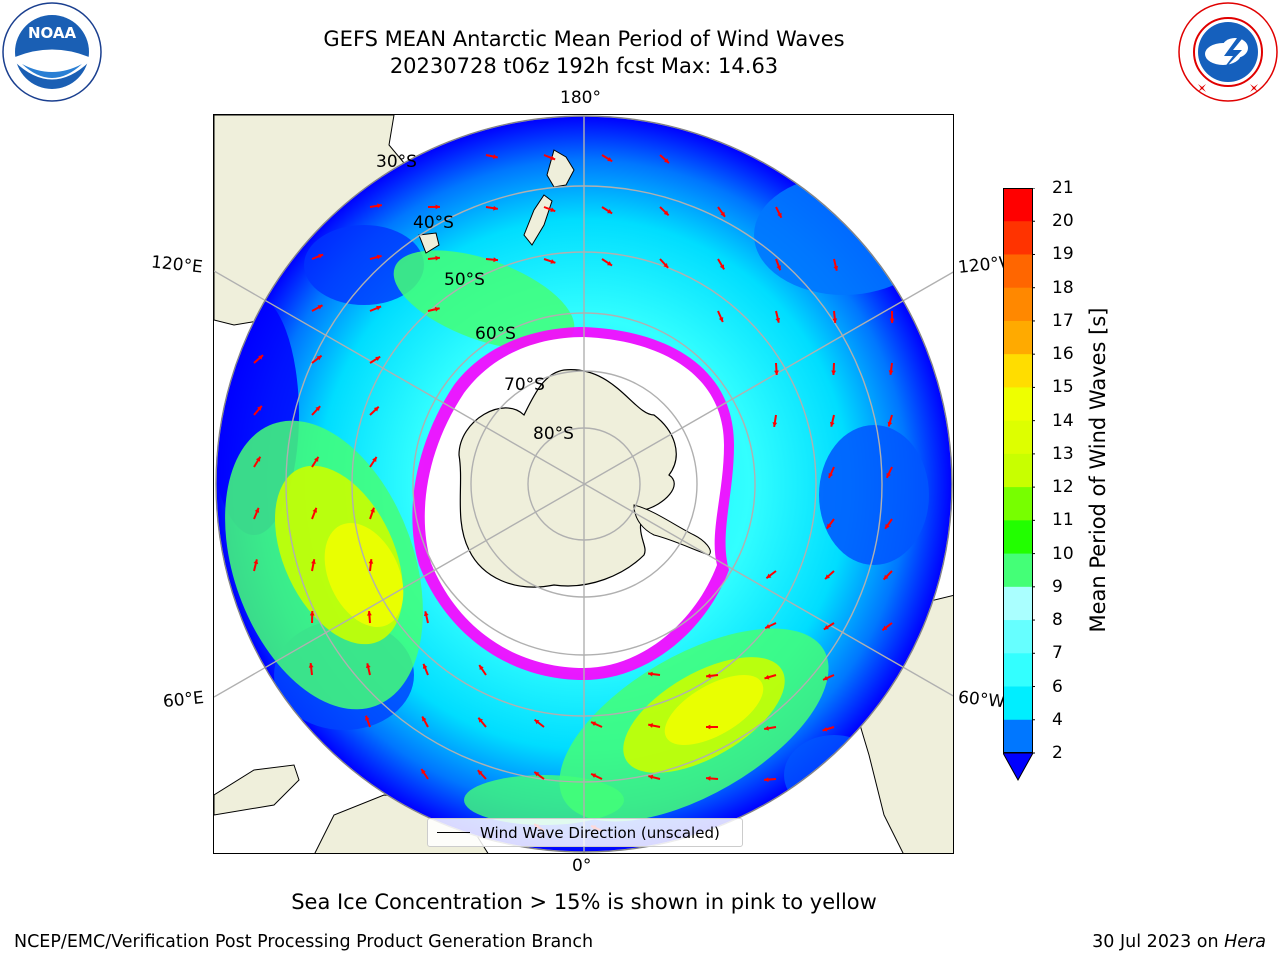 The height and width of the screenshot is (960, 1280). What do you see at coordinates (52, 33) in the screenshot?
I see `svg-text: NOAA` at bounding box center [52, 33].